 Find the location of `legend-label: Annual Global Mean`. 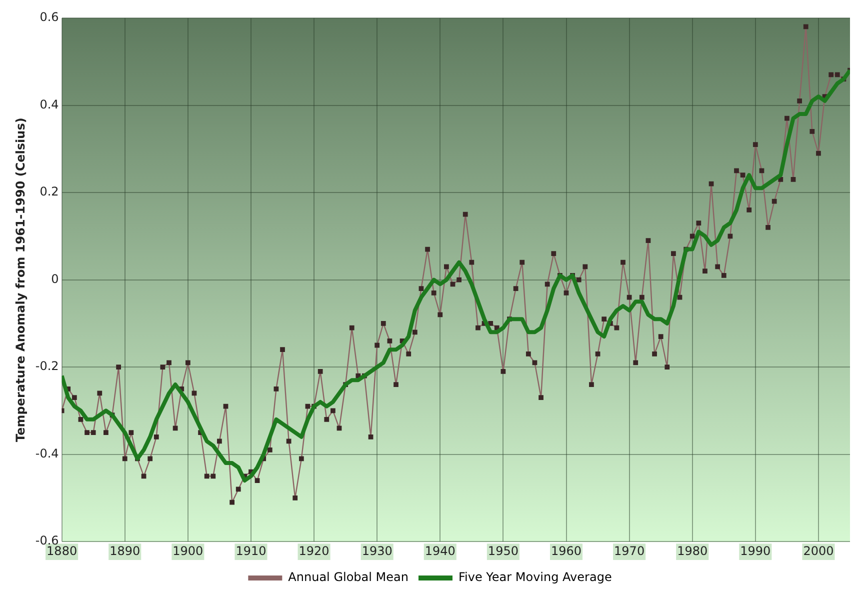

legend-label: Annual Global Mean is located at coordinates (348, 577).